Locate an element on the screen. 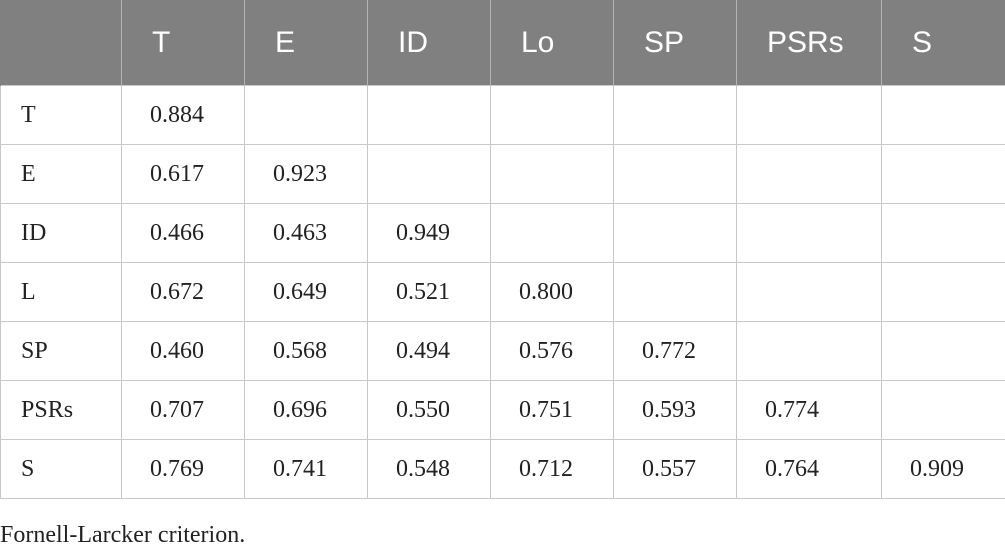 The image size is (1005, 555). table-cell: 0.649 is located at coordinates (306, 292).